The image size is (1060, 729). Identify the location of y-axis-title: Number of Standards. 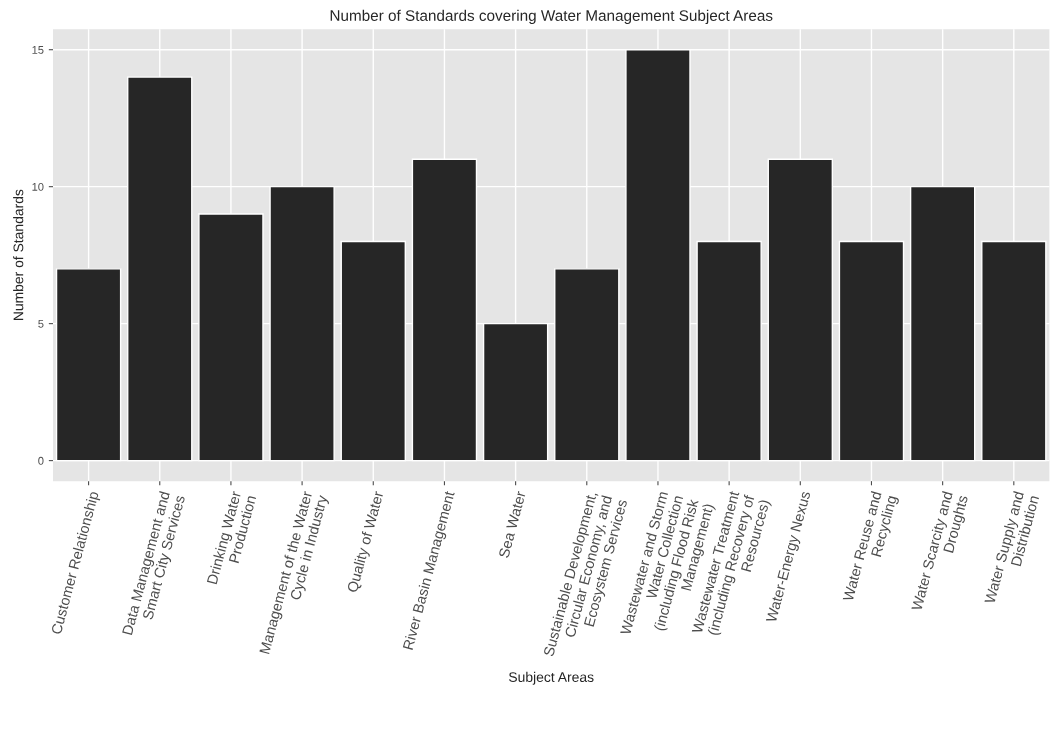
(18, 255).